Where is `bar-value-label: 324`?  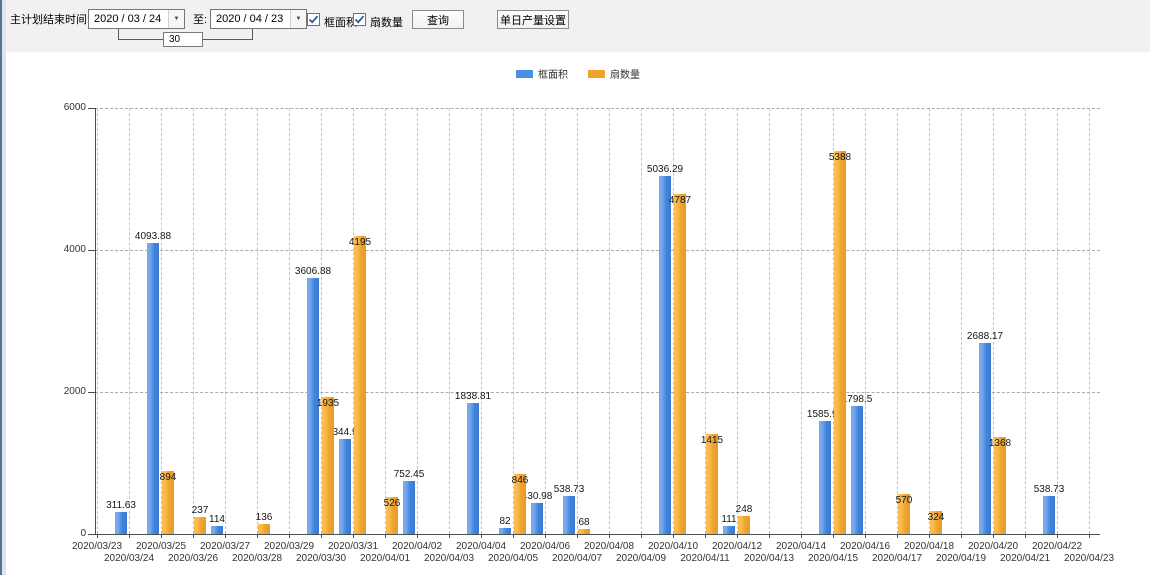
bar-value-label: 324 is located at coordinates (936, 517).